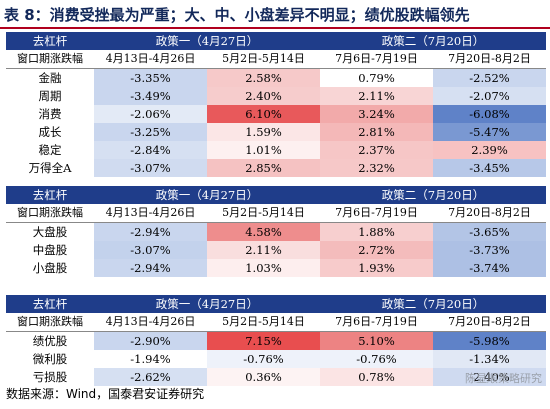 This screenshot has height=409, width=550. Describe the element at coordinates (489, 132) in the screenshot. I see `value-cell: -5.47%` at that location.